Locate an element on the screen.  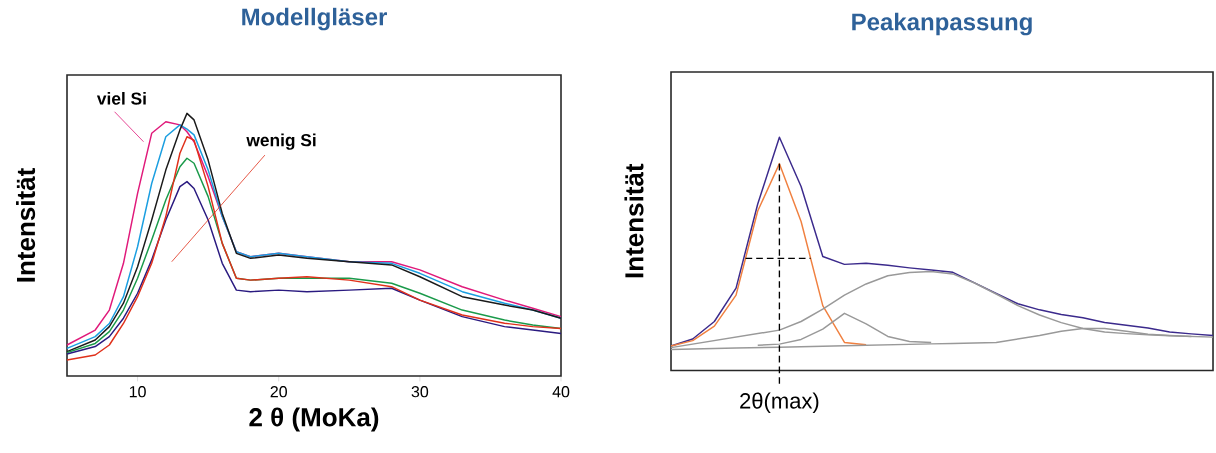
text: viel Si is located at coordinates (121, 98).